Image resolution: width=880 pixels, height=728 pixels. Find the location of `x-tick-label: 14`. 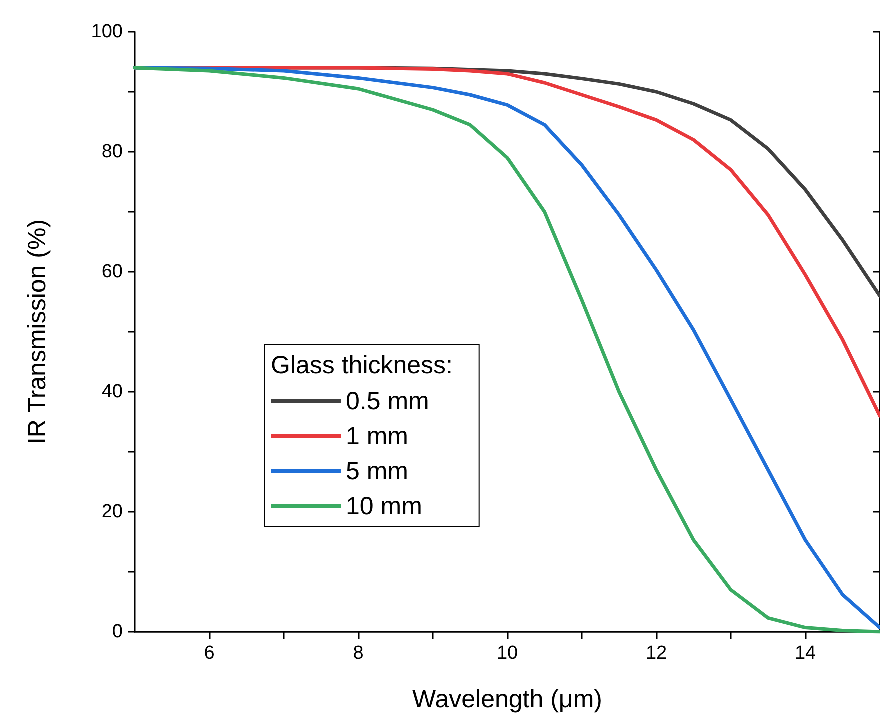

x-tick-label: 14 is located at coordinates (805, 653).